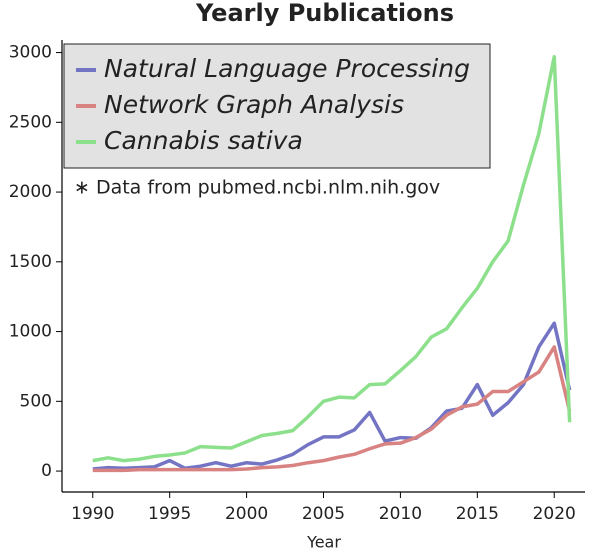 The height and width of the screenshot is (552, 595). I want to click on y-tick-label: 1500, so click(30, 262).